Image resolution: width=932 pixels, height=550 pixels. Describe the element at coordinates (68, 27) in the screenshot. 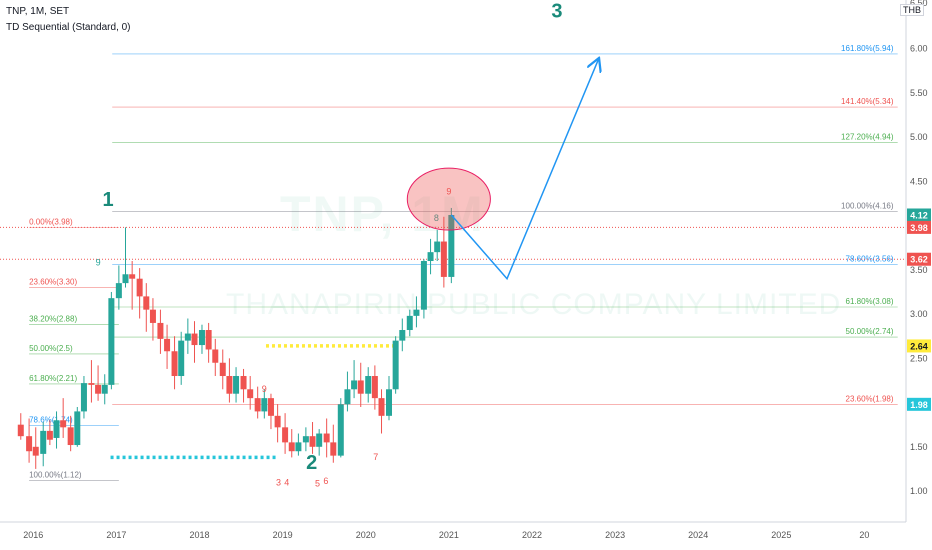

I see `indicator-legend: TD Sequential (Standard, 0)` at that location.